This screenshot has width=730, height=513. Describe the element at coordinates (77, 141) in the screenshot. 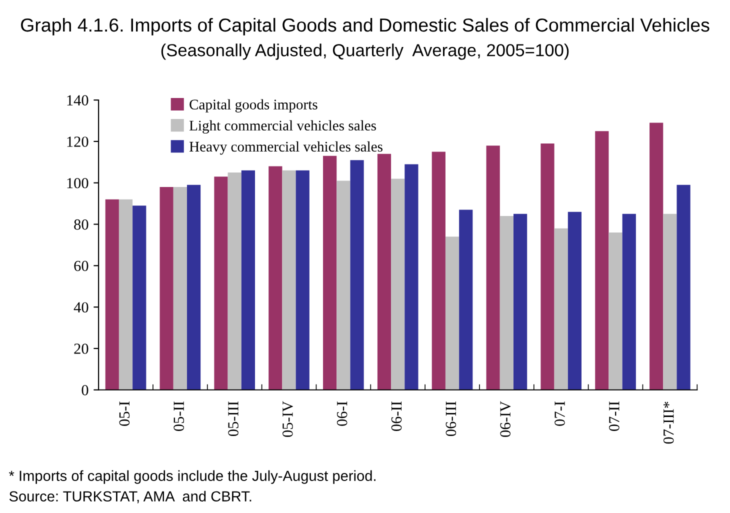

I see `y-tick-label: 120` at that location.